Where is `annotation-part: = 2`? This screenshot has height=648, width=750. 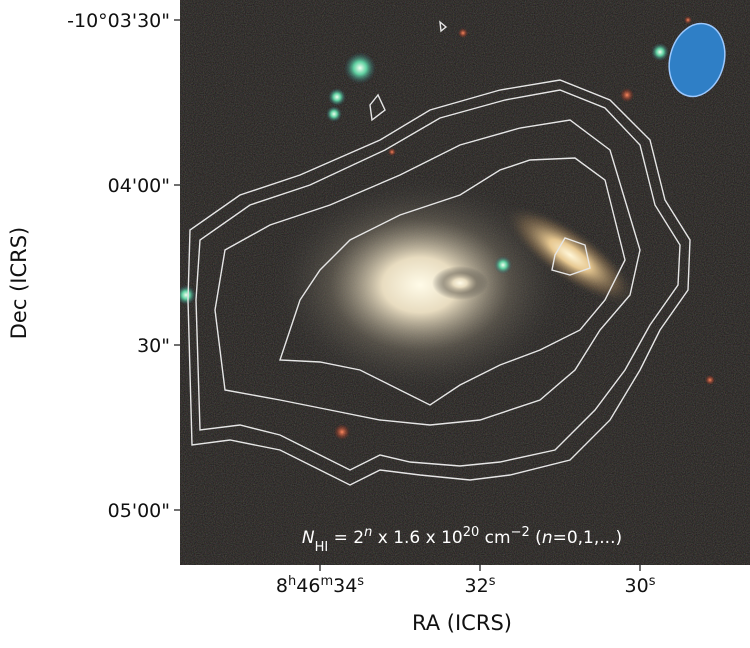 annotation-part: = 2 is located at coordinates (346, 538).